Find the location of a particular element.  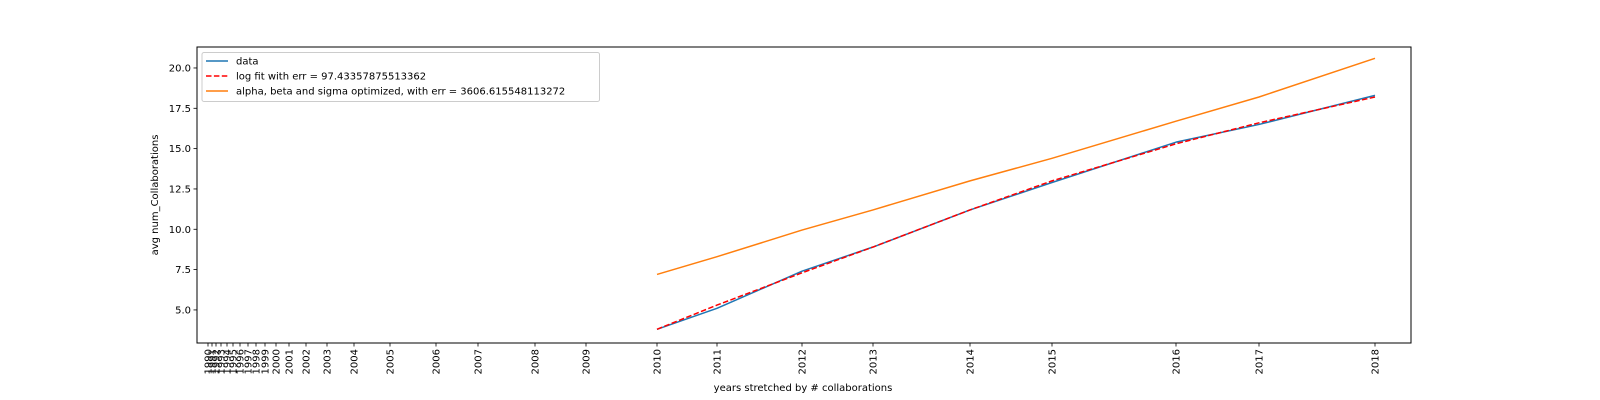

y-axis-title: avg num_Collaborations is located at coordinates (155, 195).